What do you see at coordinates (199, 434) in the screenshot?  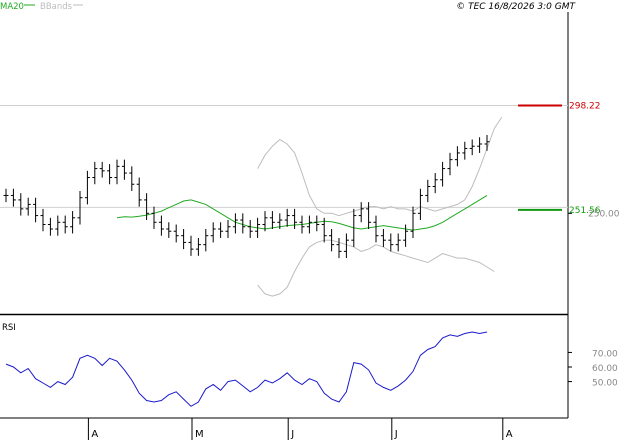 I see `month-label: M` at bounding box center [199, 434].